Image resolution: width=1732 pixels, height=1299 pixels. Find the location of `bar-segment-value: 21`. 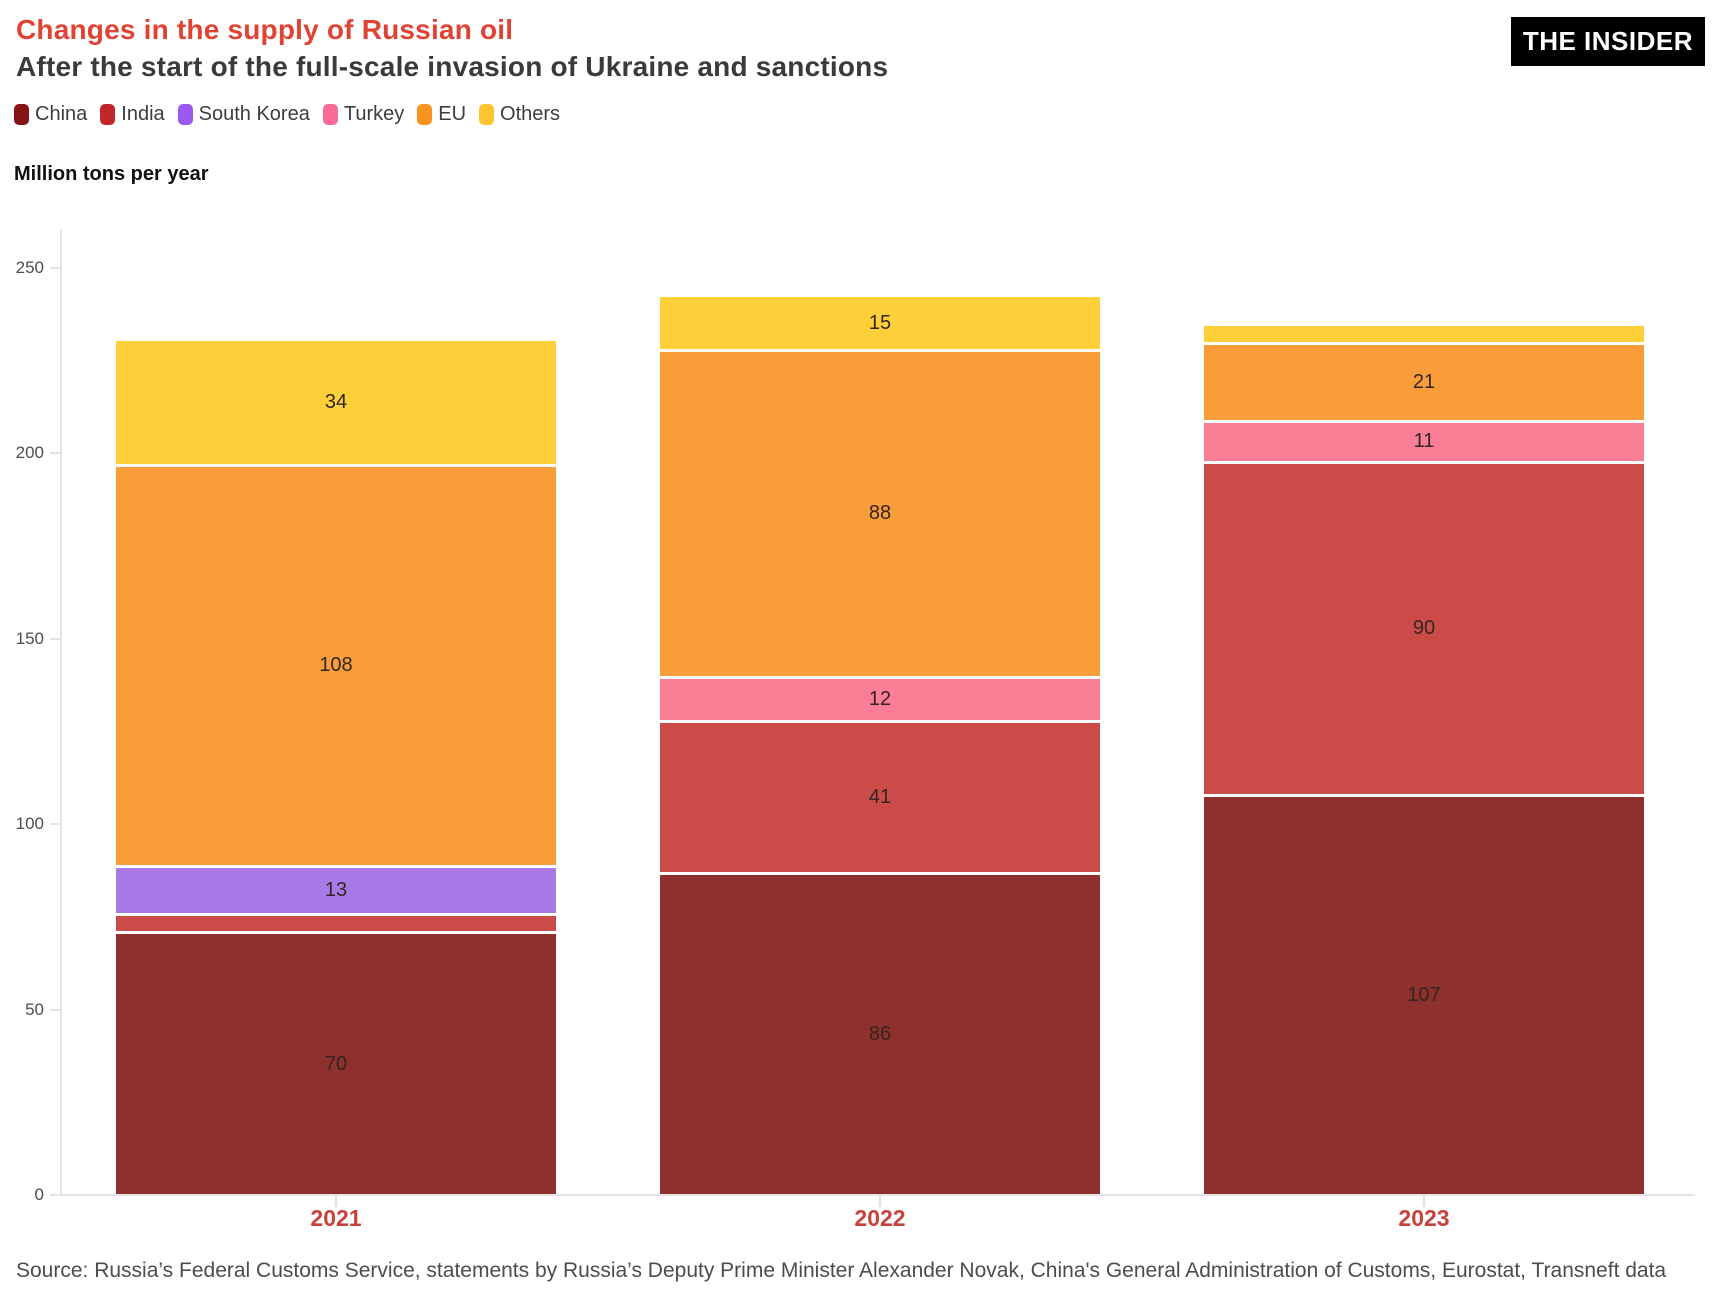

bar-segment-value: 21 is located at coordinates (1424, 381).